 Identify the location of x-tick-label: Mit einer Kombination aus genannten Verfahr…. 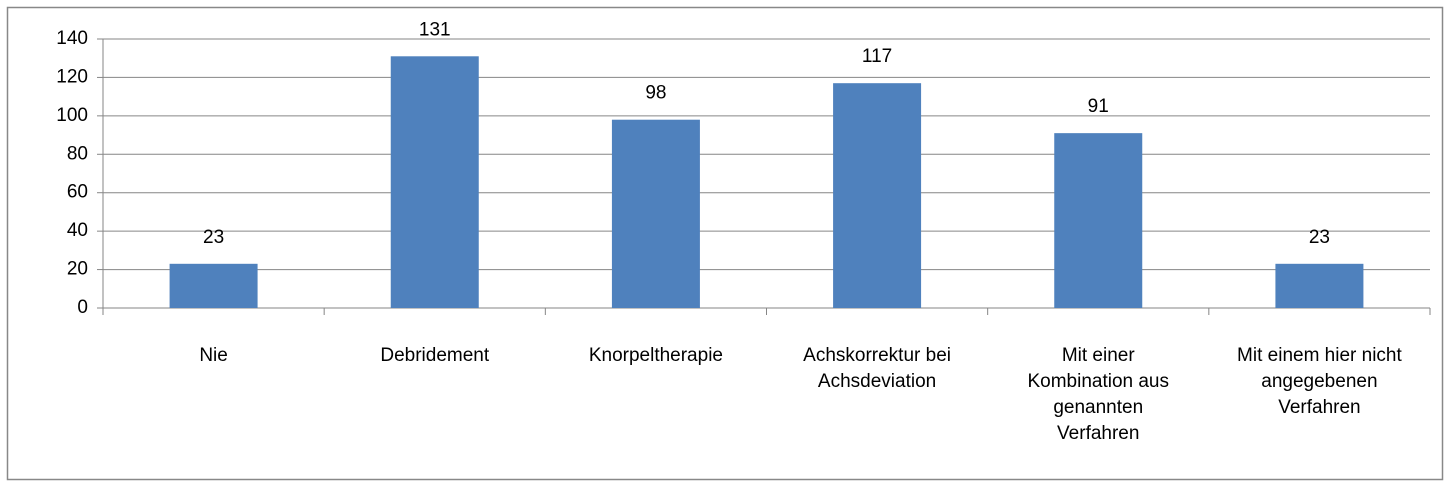
(1098, 394).